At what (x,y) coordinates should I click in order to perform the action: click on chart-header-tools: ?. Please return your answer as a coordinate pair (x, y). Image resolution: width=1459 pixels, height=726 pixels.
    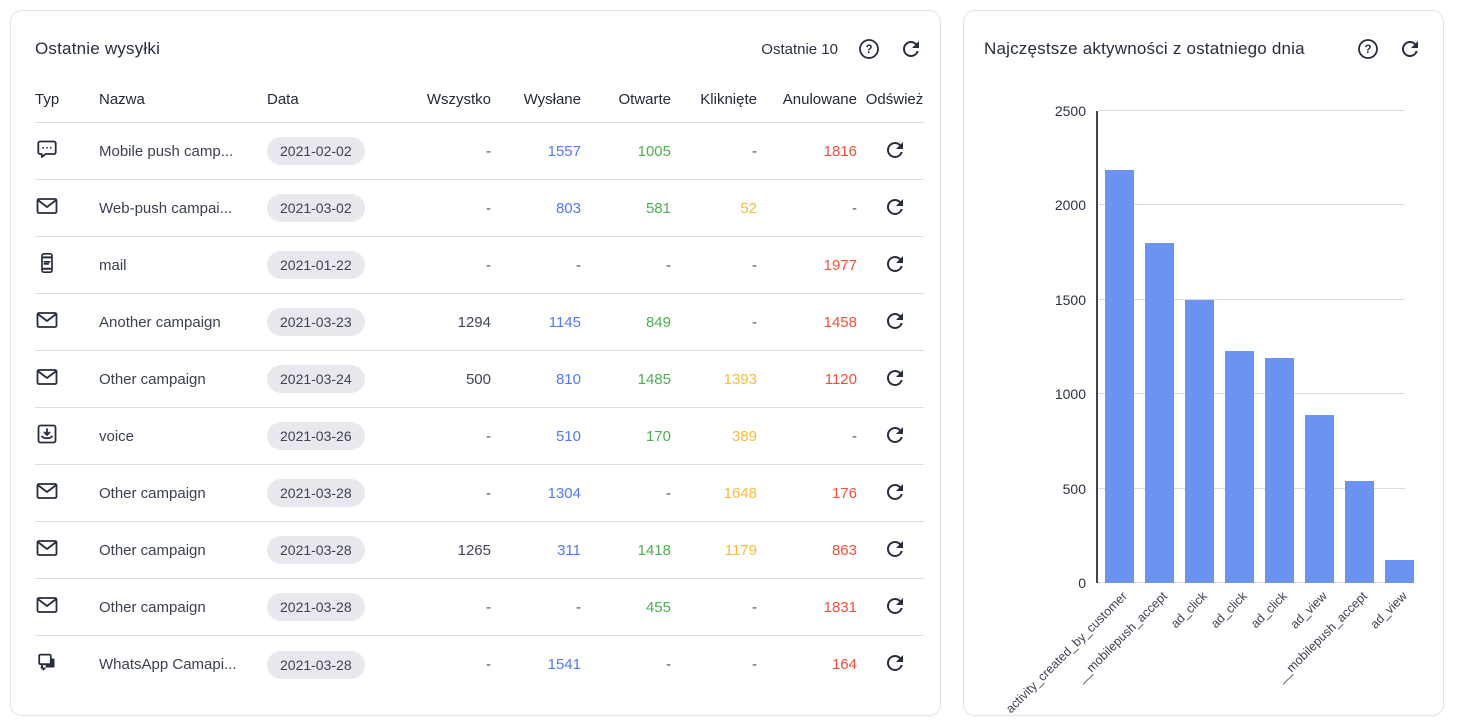
    Looking at the image, I should click on (1389, 49).